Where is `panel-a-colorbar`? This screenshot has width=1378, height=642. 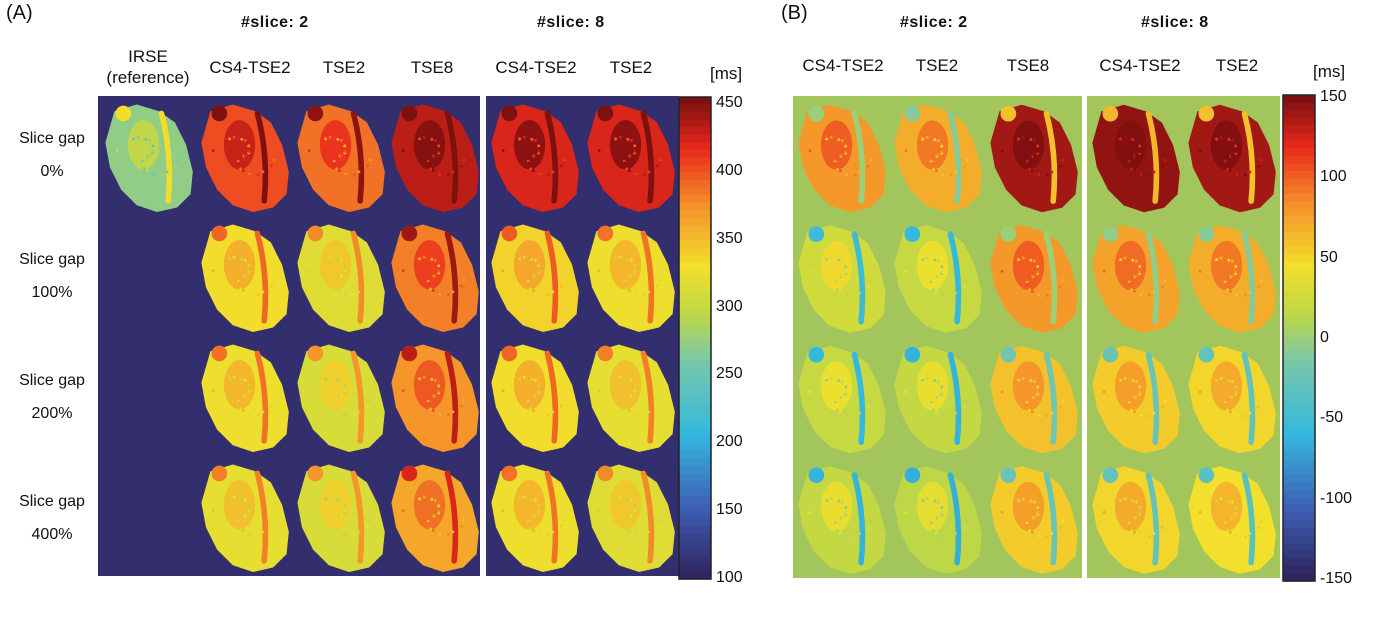 panel-a-colorbar is located at coordinates (695, 338).